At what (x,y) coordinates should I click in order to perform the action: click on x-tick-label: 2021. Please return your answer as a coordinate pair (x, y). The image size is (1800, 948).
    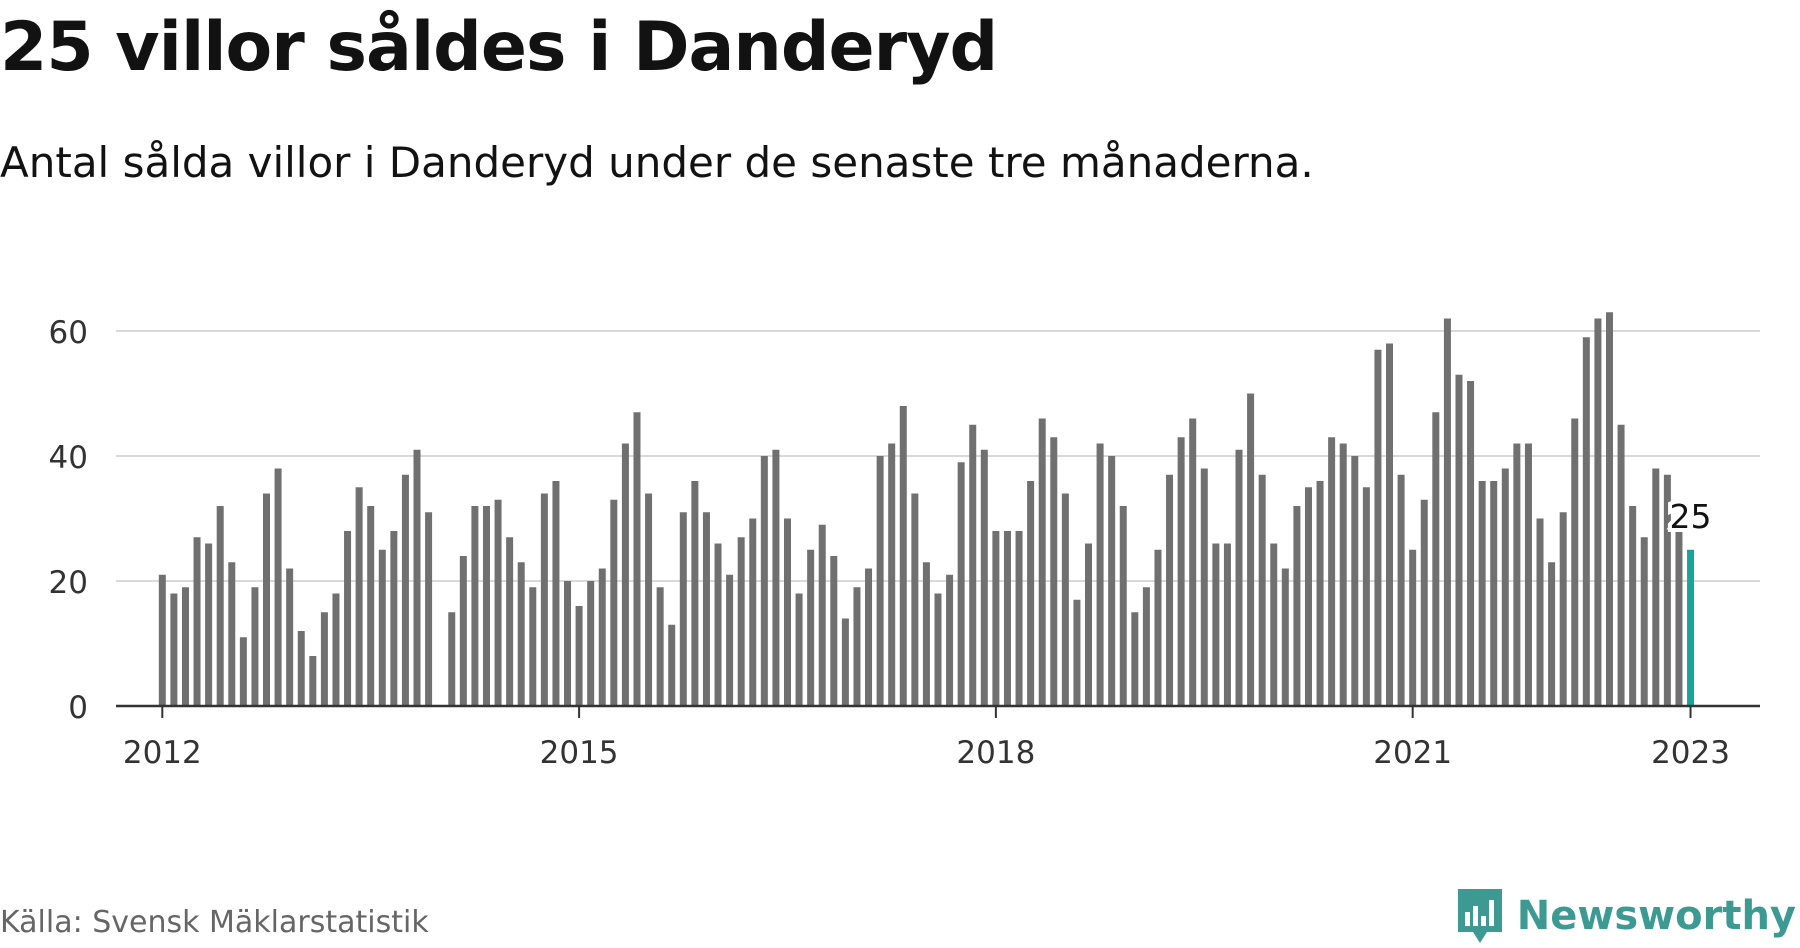
    Looking at the image, I should click on (1412, 753).